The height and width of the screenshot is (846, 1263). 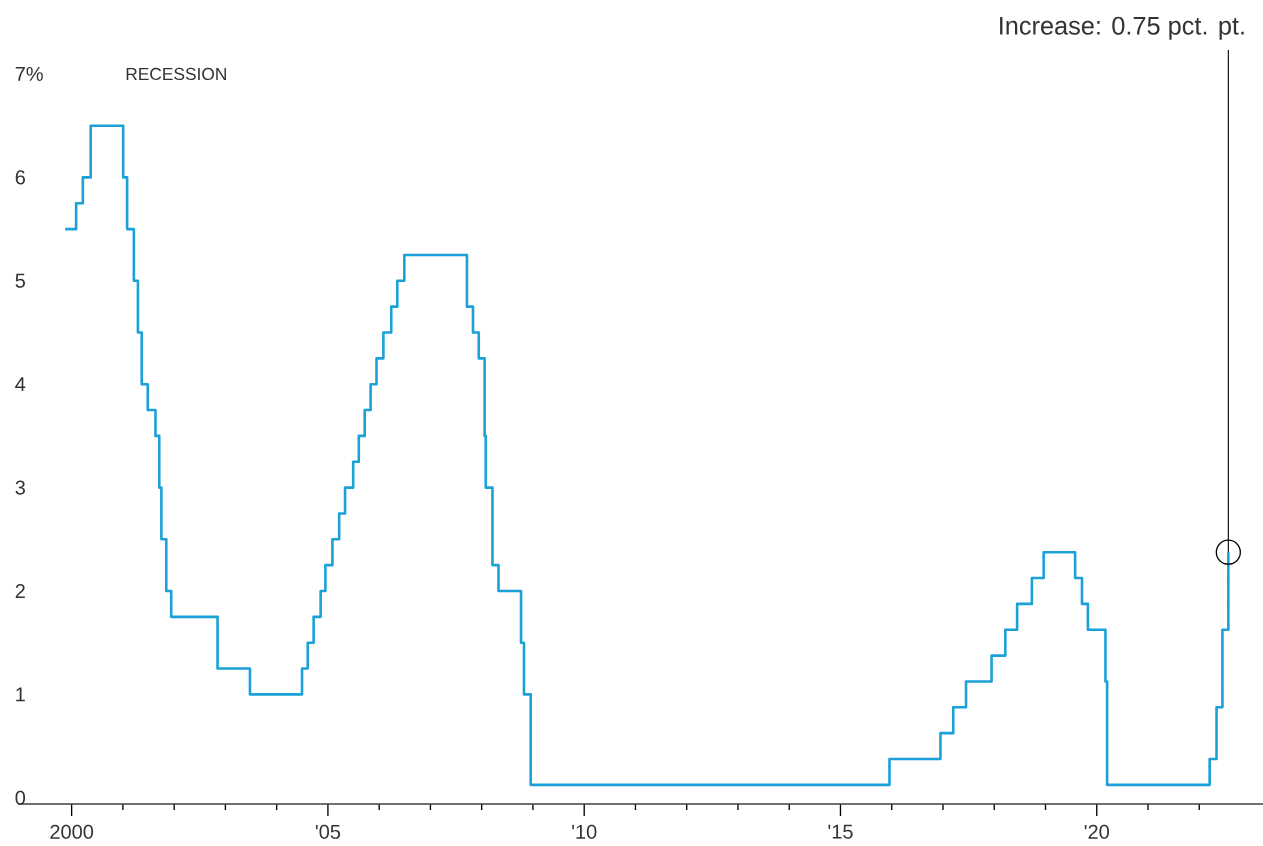 What do you see at coordinates (584, 831) in the screenshot?
I see `x-tick-label: '10` at bounding box center [584, 831].